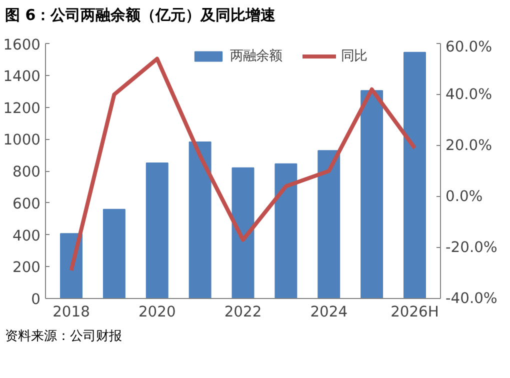 This screenshot has height=378, width=510. Describe the element at coordinates (22, 140) in the screenshot. I see `y-tick-label: 1000` at that location.